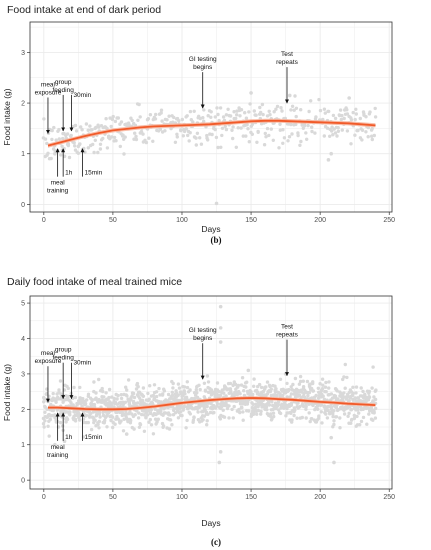 Image resolution: width=431 pixels, height=550 pixels. I want to click on y-tick-label: 2, so click(23, 104).